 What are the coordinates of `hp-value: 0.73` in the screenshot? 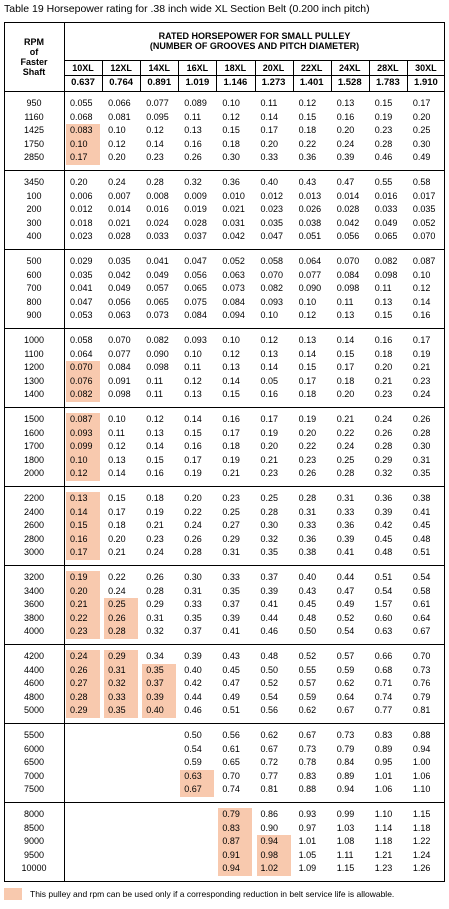 It's located at (421, 669).